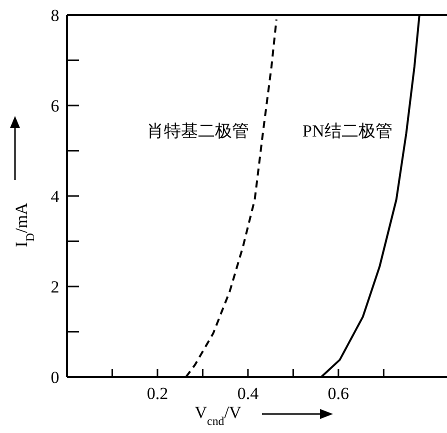 The image size is (447, 433). I want to click on y-tick-label: 0, so click(55, 377).